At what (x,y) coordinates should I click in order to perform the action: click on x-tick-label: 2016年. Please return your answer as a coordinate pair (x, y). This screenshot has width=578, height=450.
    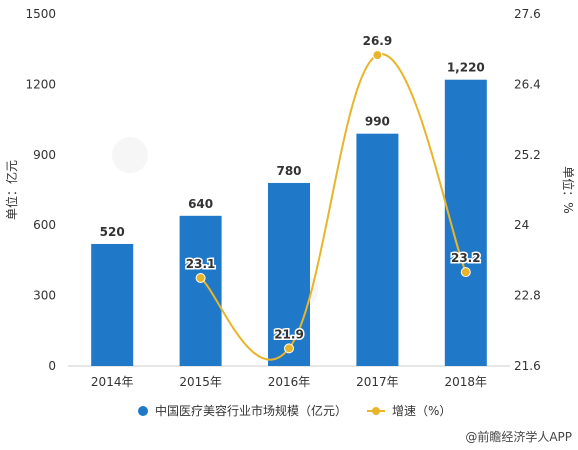
    Looking at the image, I should click on (289, 382).